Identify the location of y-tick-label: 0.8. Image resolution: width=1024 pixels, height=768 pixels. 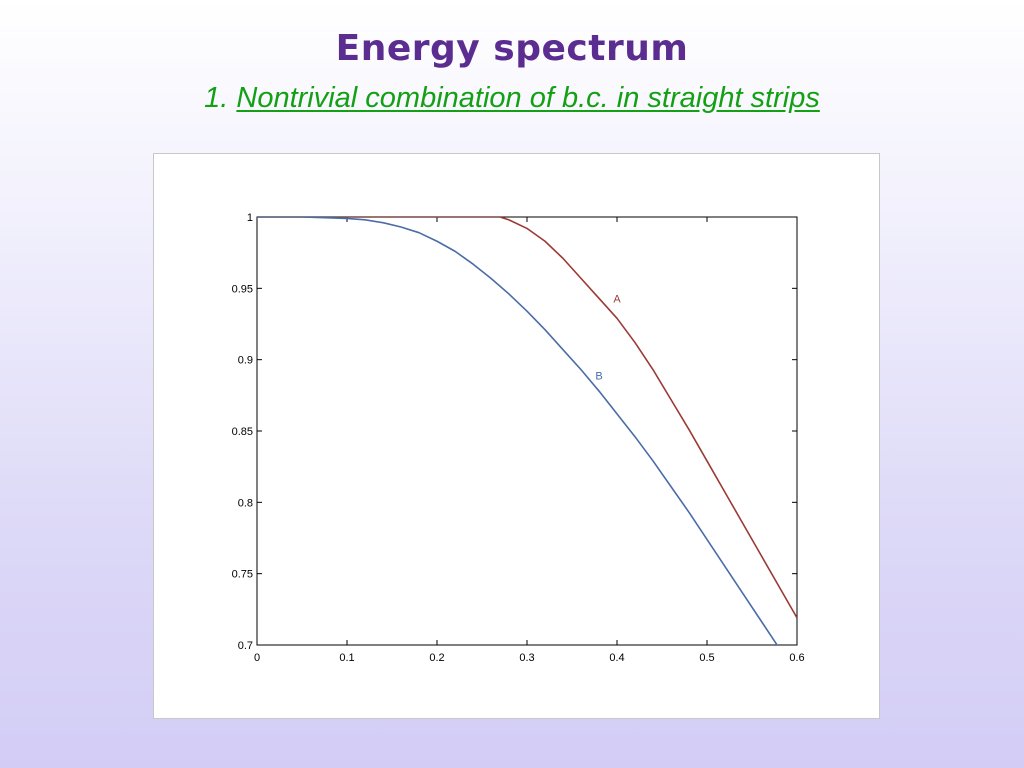
(245, 503).